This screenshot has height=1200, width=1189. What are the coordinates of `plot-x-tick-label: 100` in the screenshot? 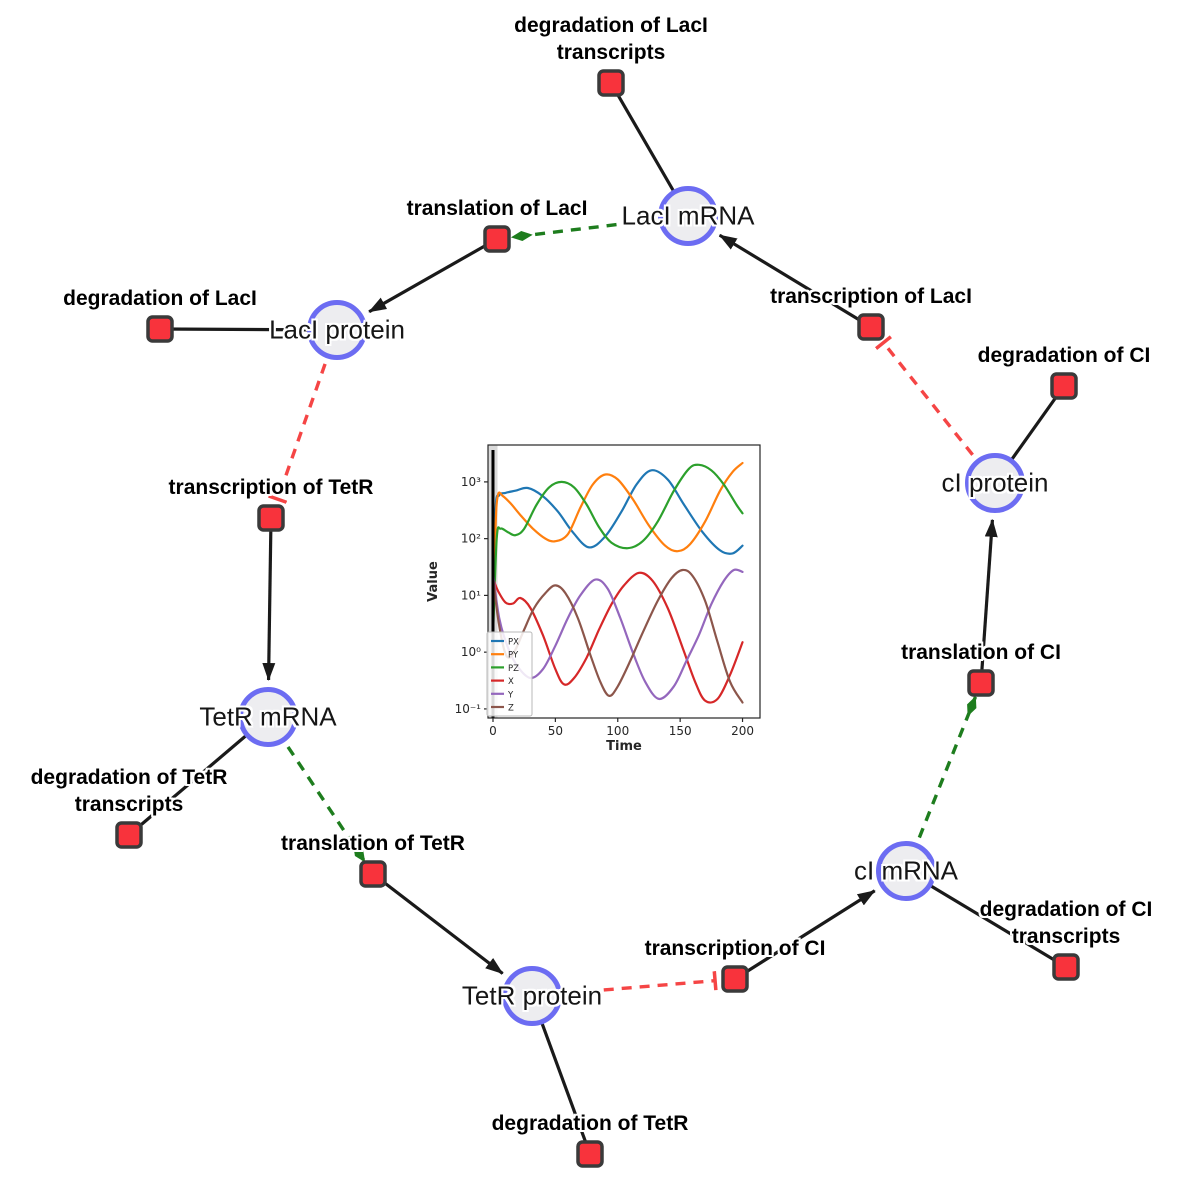 It's located at (617, 731).